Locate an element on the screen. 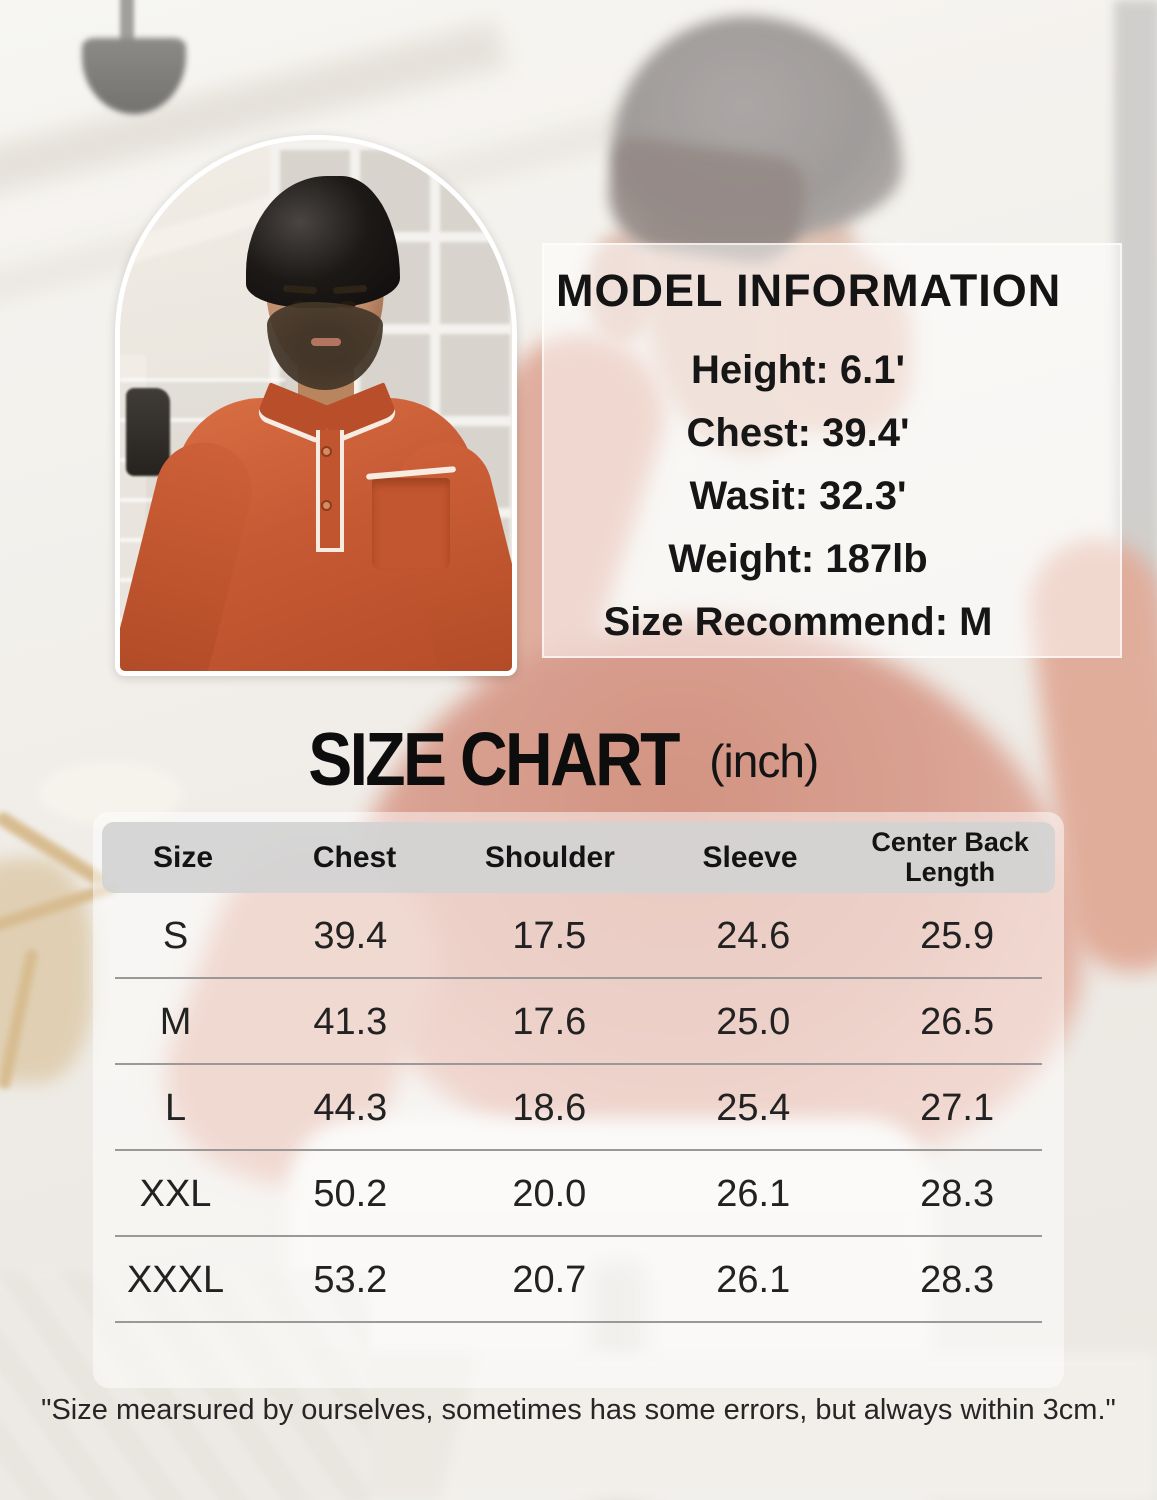 Image resolution: width=1157 pixels, height=1500 pixels. model-size-recommend: Size Recommend: M is located at coordinates (798, 622).